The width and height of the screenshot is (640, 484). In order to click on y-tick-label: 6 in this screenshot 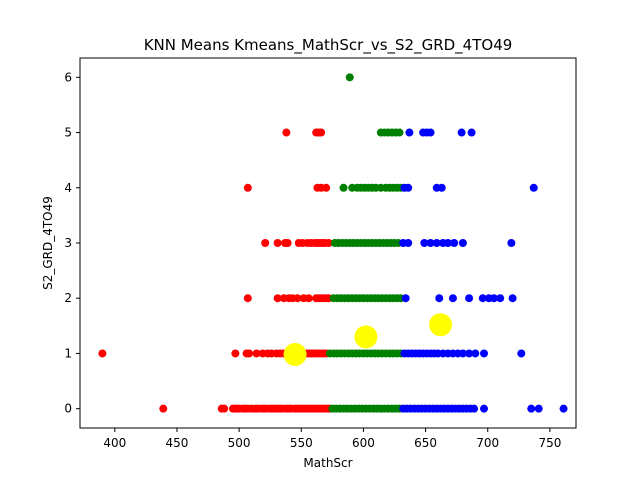, I will do `click(68, 77)`.